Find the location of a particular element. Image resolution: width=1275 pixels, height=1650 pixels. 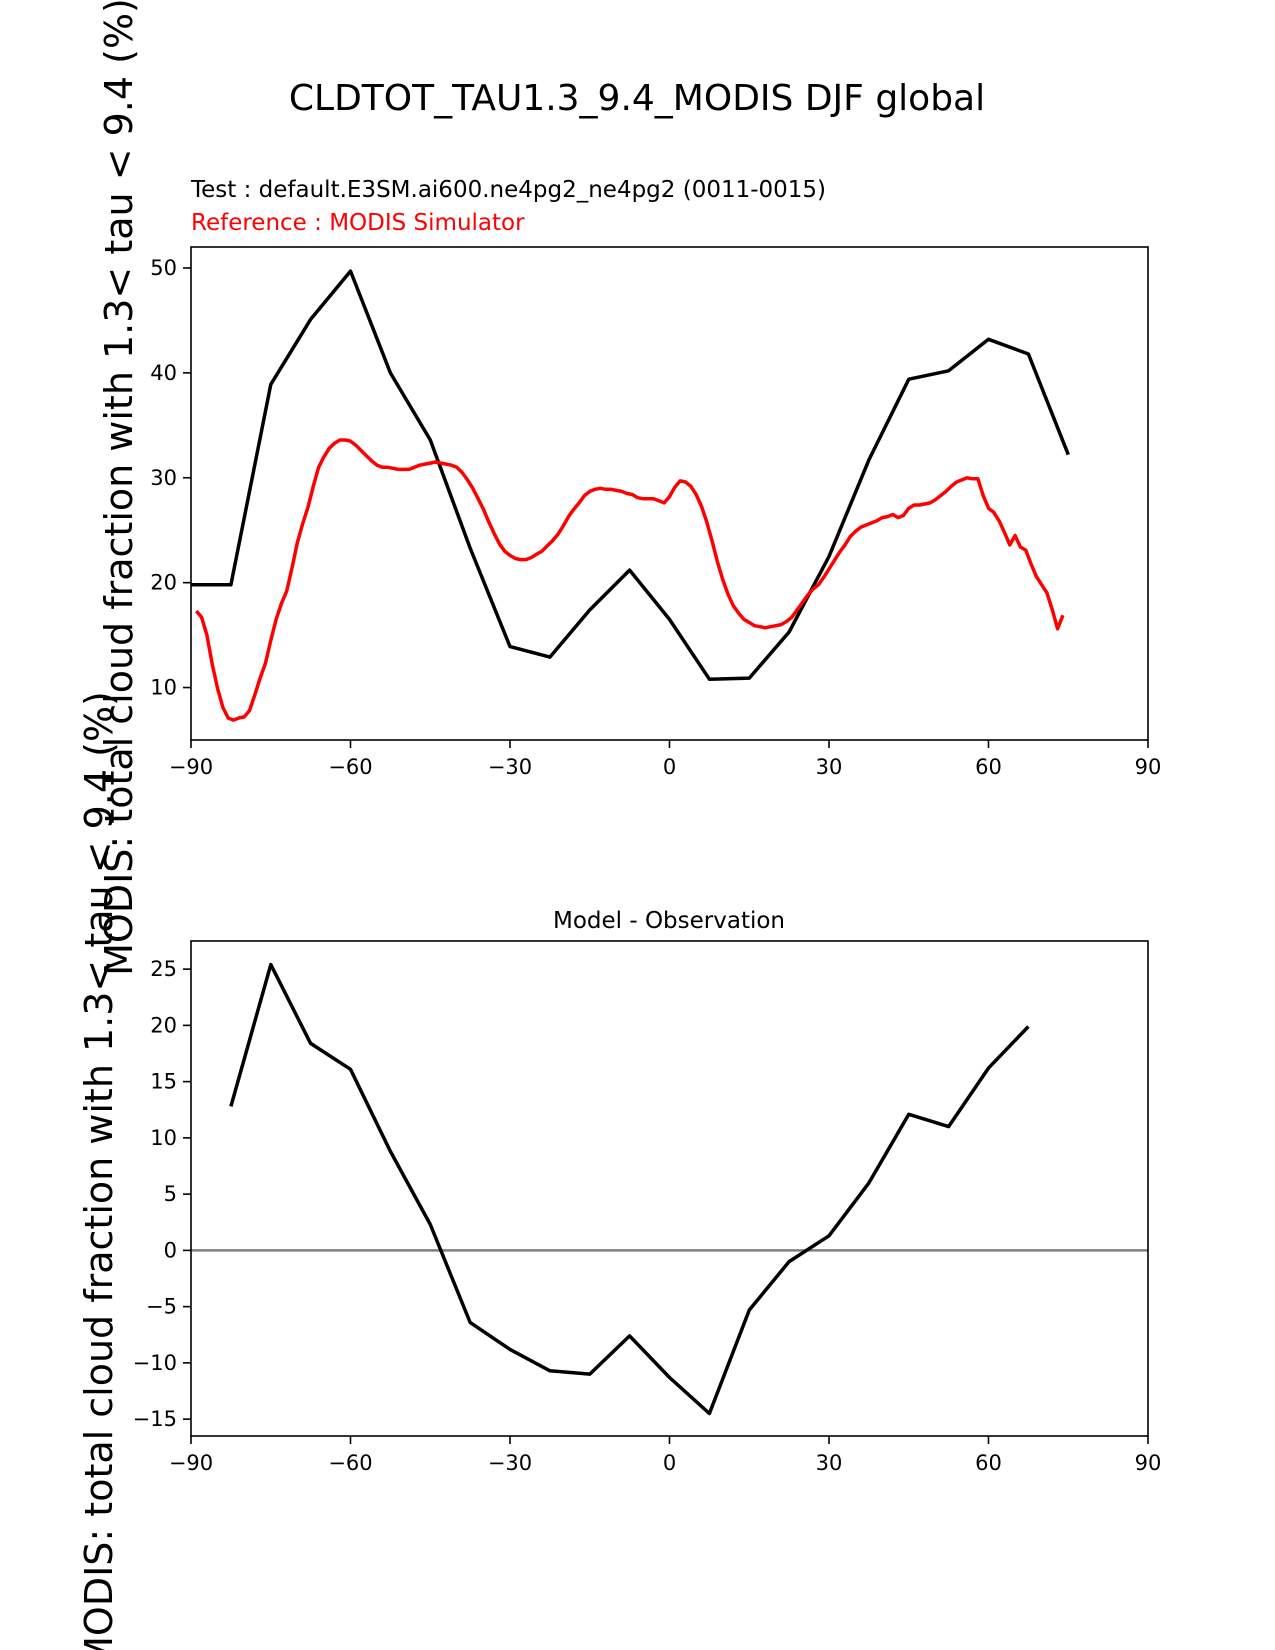

y-tick-label: 0 is located at coordinates (170, 1250).